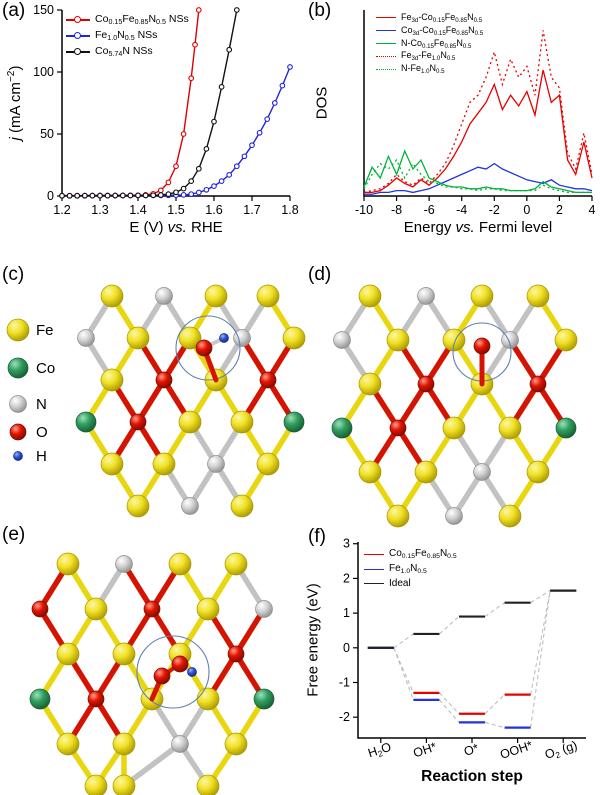 The height and width of the screenshot is (795, 600). I want to click on structure-c, so click(190, 401).